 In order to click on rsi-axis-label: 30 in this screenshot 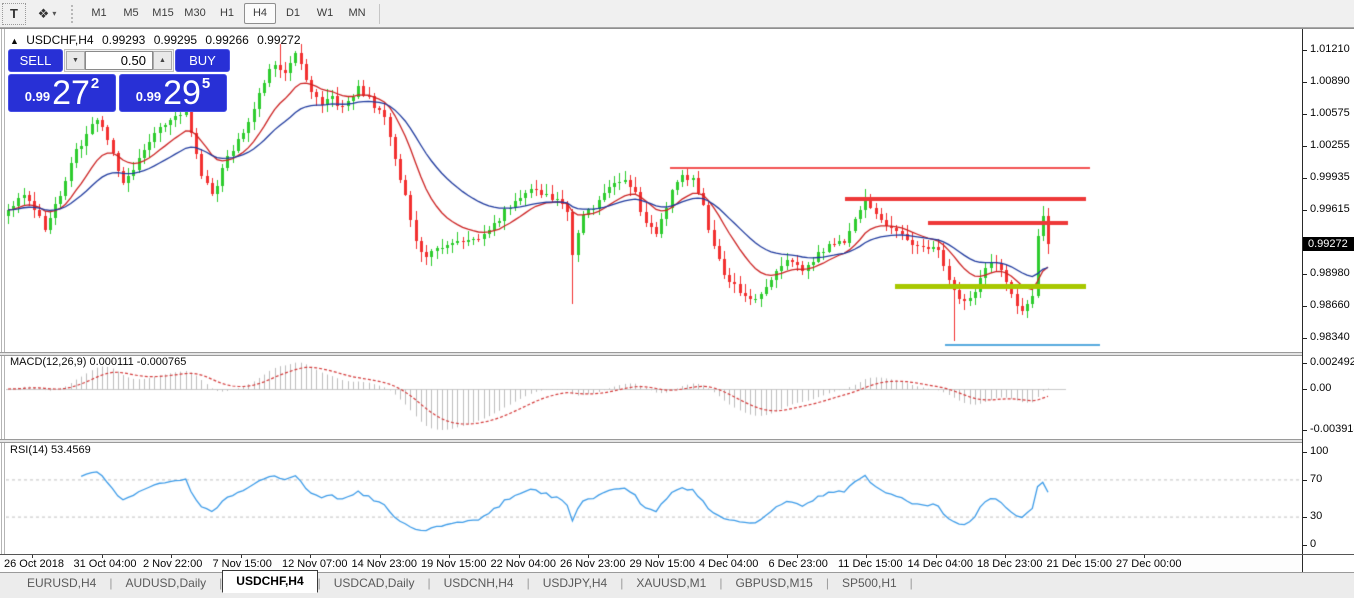, I will do `click(1316, 516)`.